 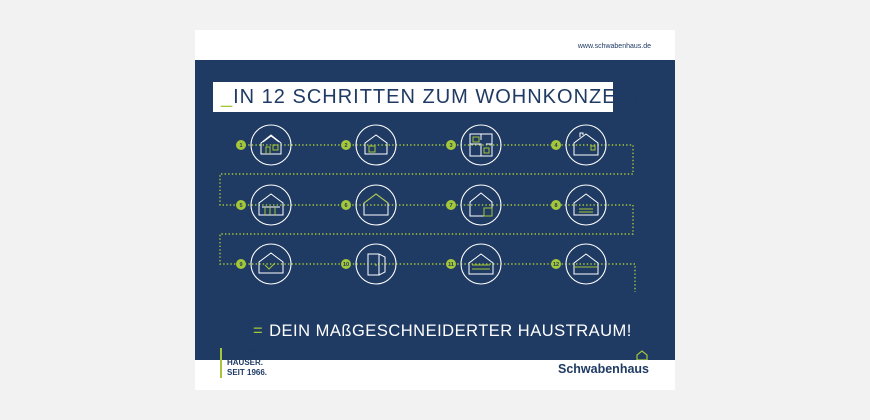 I want to click on step-5: 5, so click(x=264, y=205).